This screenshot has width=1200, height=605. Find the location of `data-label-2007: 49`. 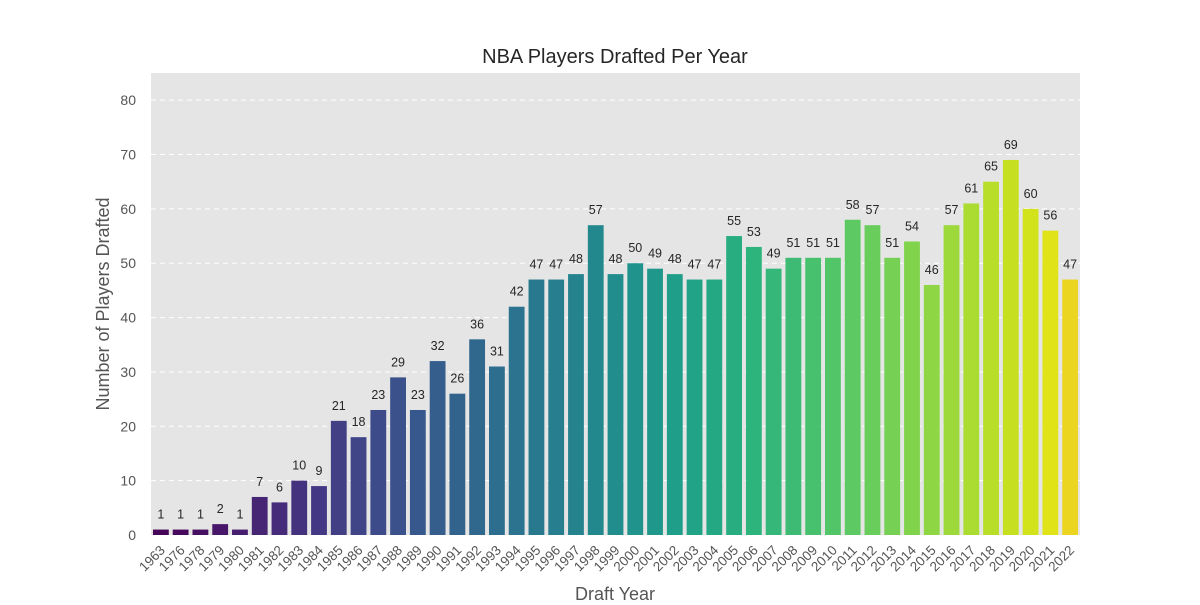

data-label-2007: 49 is located at coordinates (774, 254).